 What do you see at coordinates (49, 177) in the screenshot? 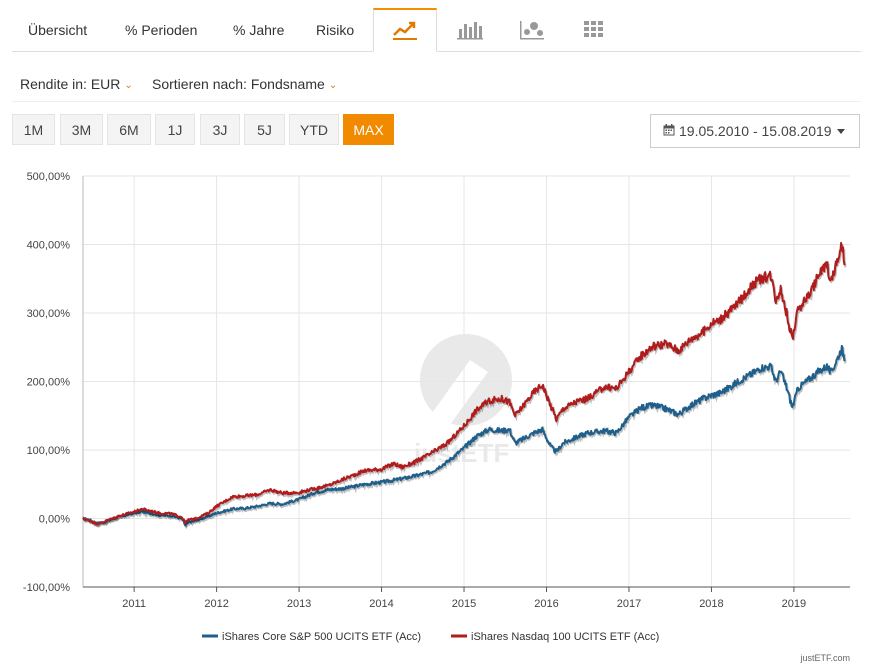
I see `y-tick-label: 500,00%` at bounding box center [49, 177].